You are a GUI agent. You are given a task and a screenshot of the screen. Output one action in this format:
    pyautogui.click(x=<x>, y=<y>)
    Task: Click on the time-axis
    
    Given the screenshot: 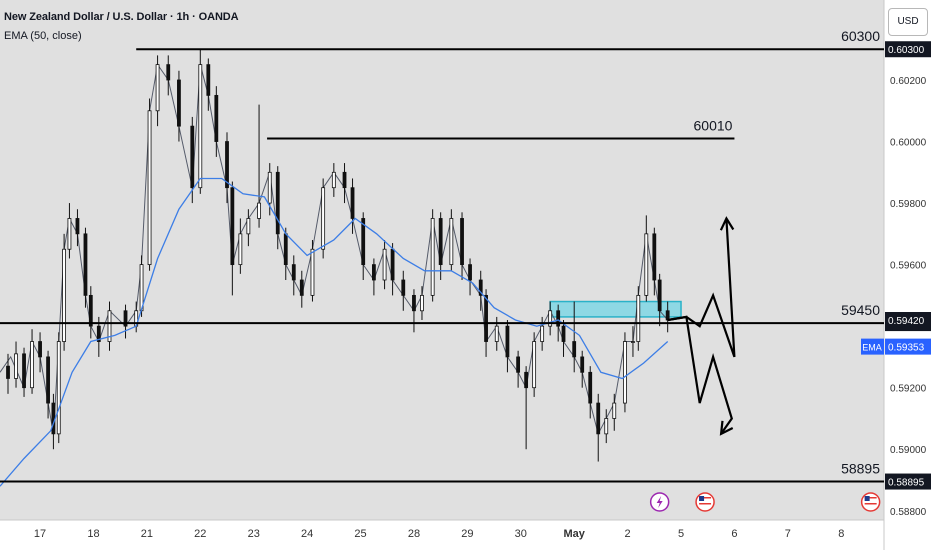 What is the action you would take?
    pyautogui.click(x=442, y=535)
    